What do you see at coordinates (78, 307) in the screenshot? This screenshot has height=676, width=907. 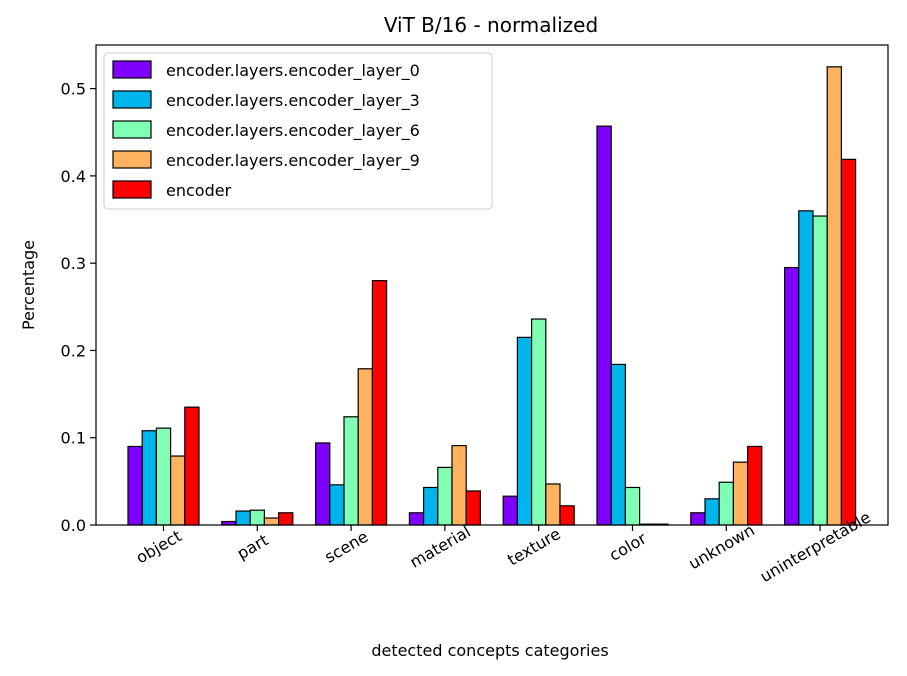 I see `y-axis: 0.0 0.1 0.2 0.3 0.4 0.5` at bounding box center [78, 307].